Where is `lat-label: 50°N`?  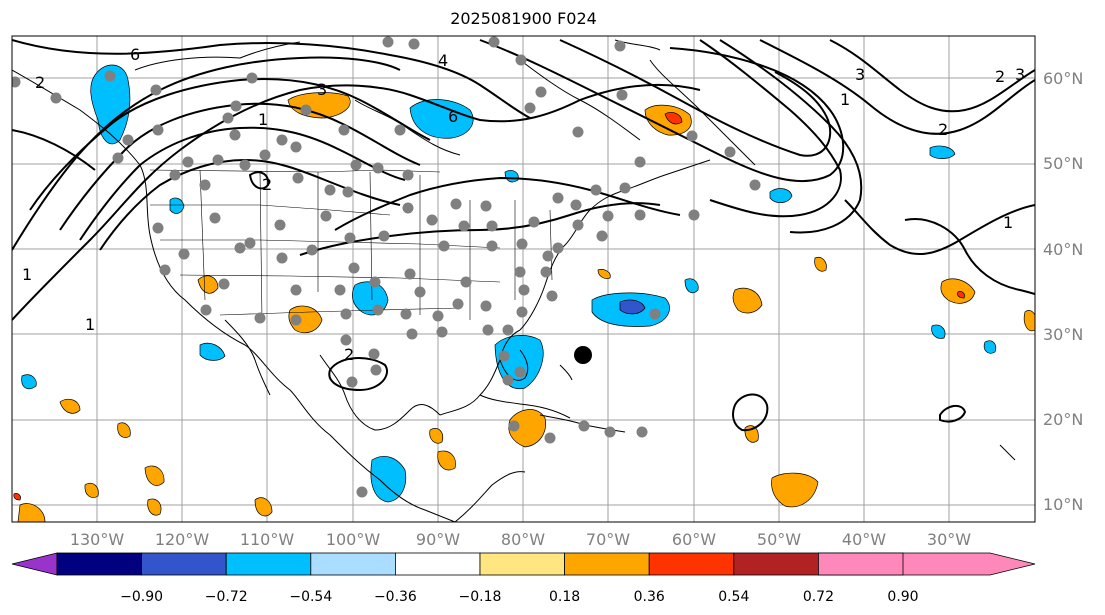 lat-label: 50°N is located at coordinates (1063, 163).